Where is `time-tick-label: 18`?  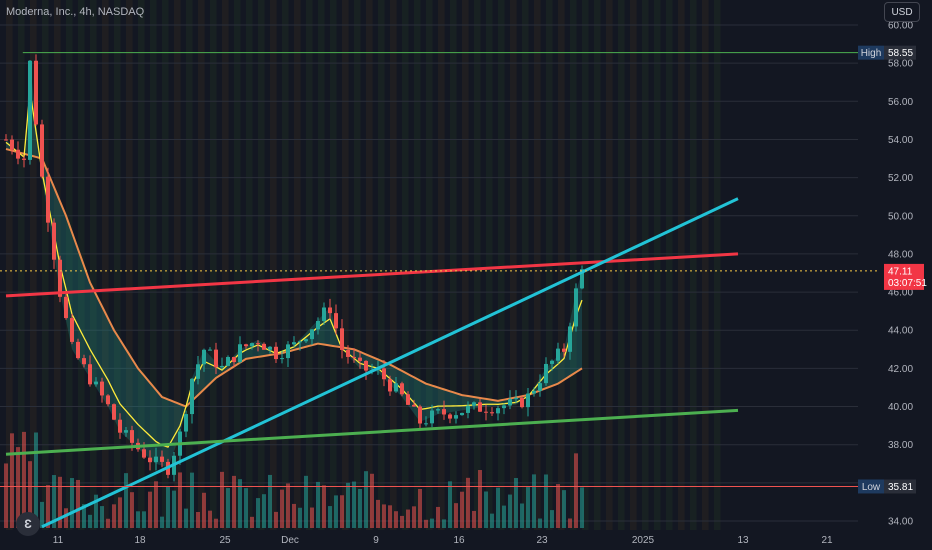 time-tick-label: 18 is located at coordinates (140, 540).